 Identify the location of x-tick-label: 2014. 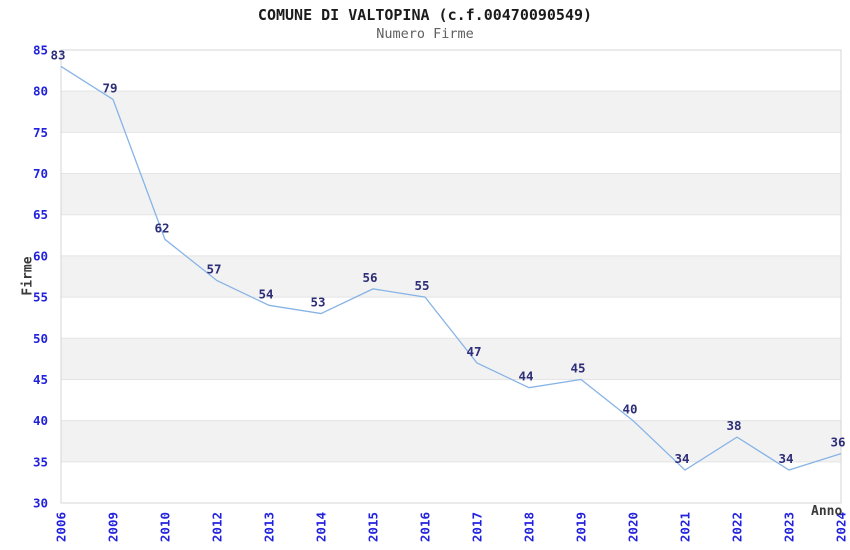
(321, 527).